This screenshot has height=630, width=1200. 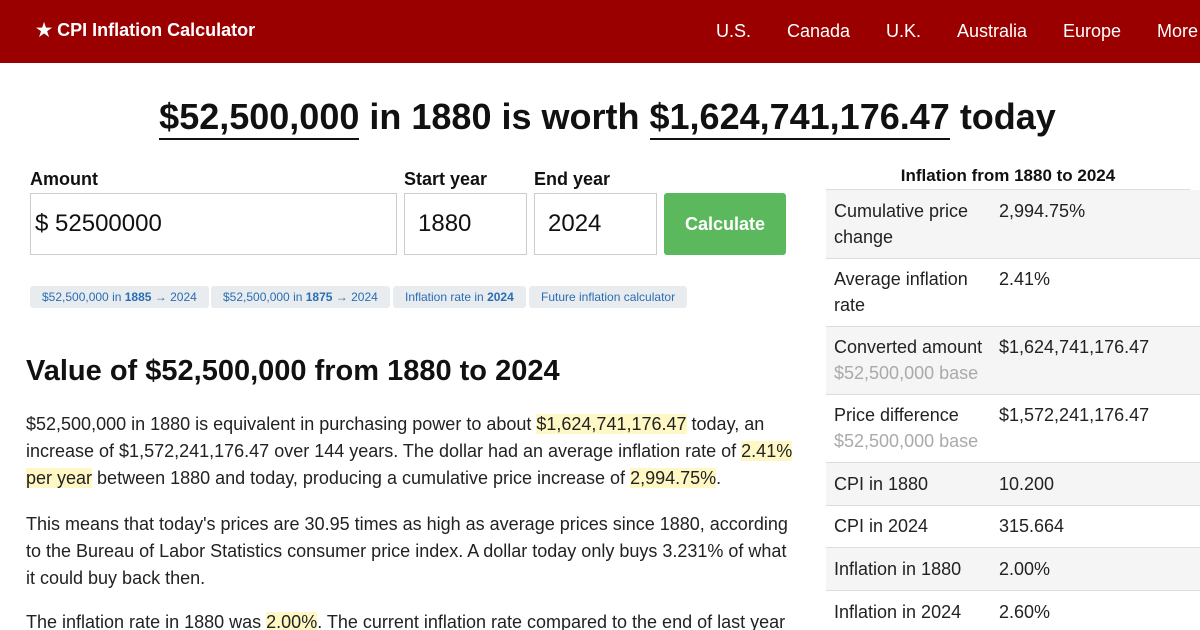 What do you see at coordinates (898, 612) in the screenshot?
I see `row-label: Inflation in 2024` at bounding box center [898, 612].